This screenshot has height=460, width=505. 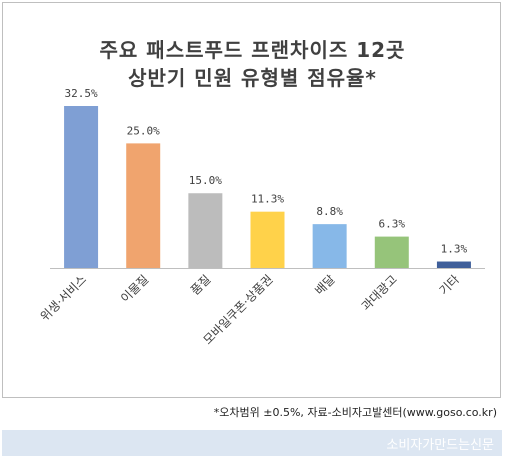 I want to click on value-label-2: 25.0%, so click(x=143, y=130).